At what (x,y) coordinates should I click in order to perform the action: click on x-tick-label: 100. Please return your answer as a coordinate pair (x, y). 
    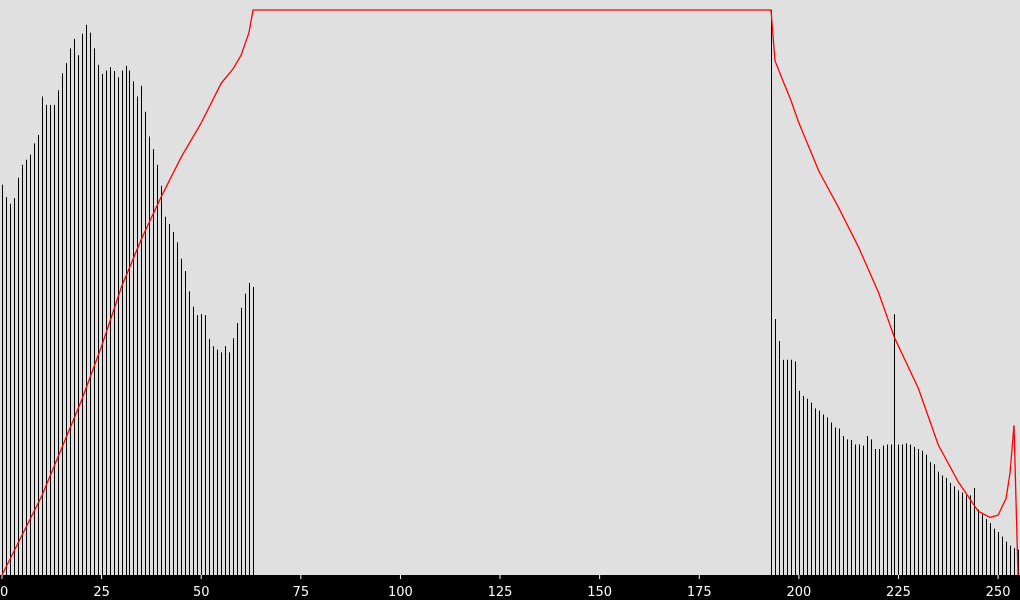
    Looking at the image, I should click on (400, 592).